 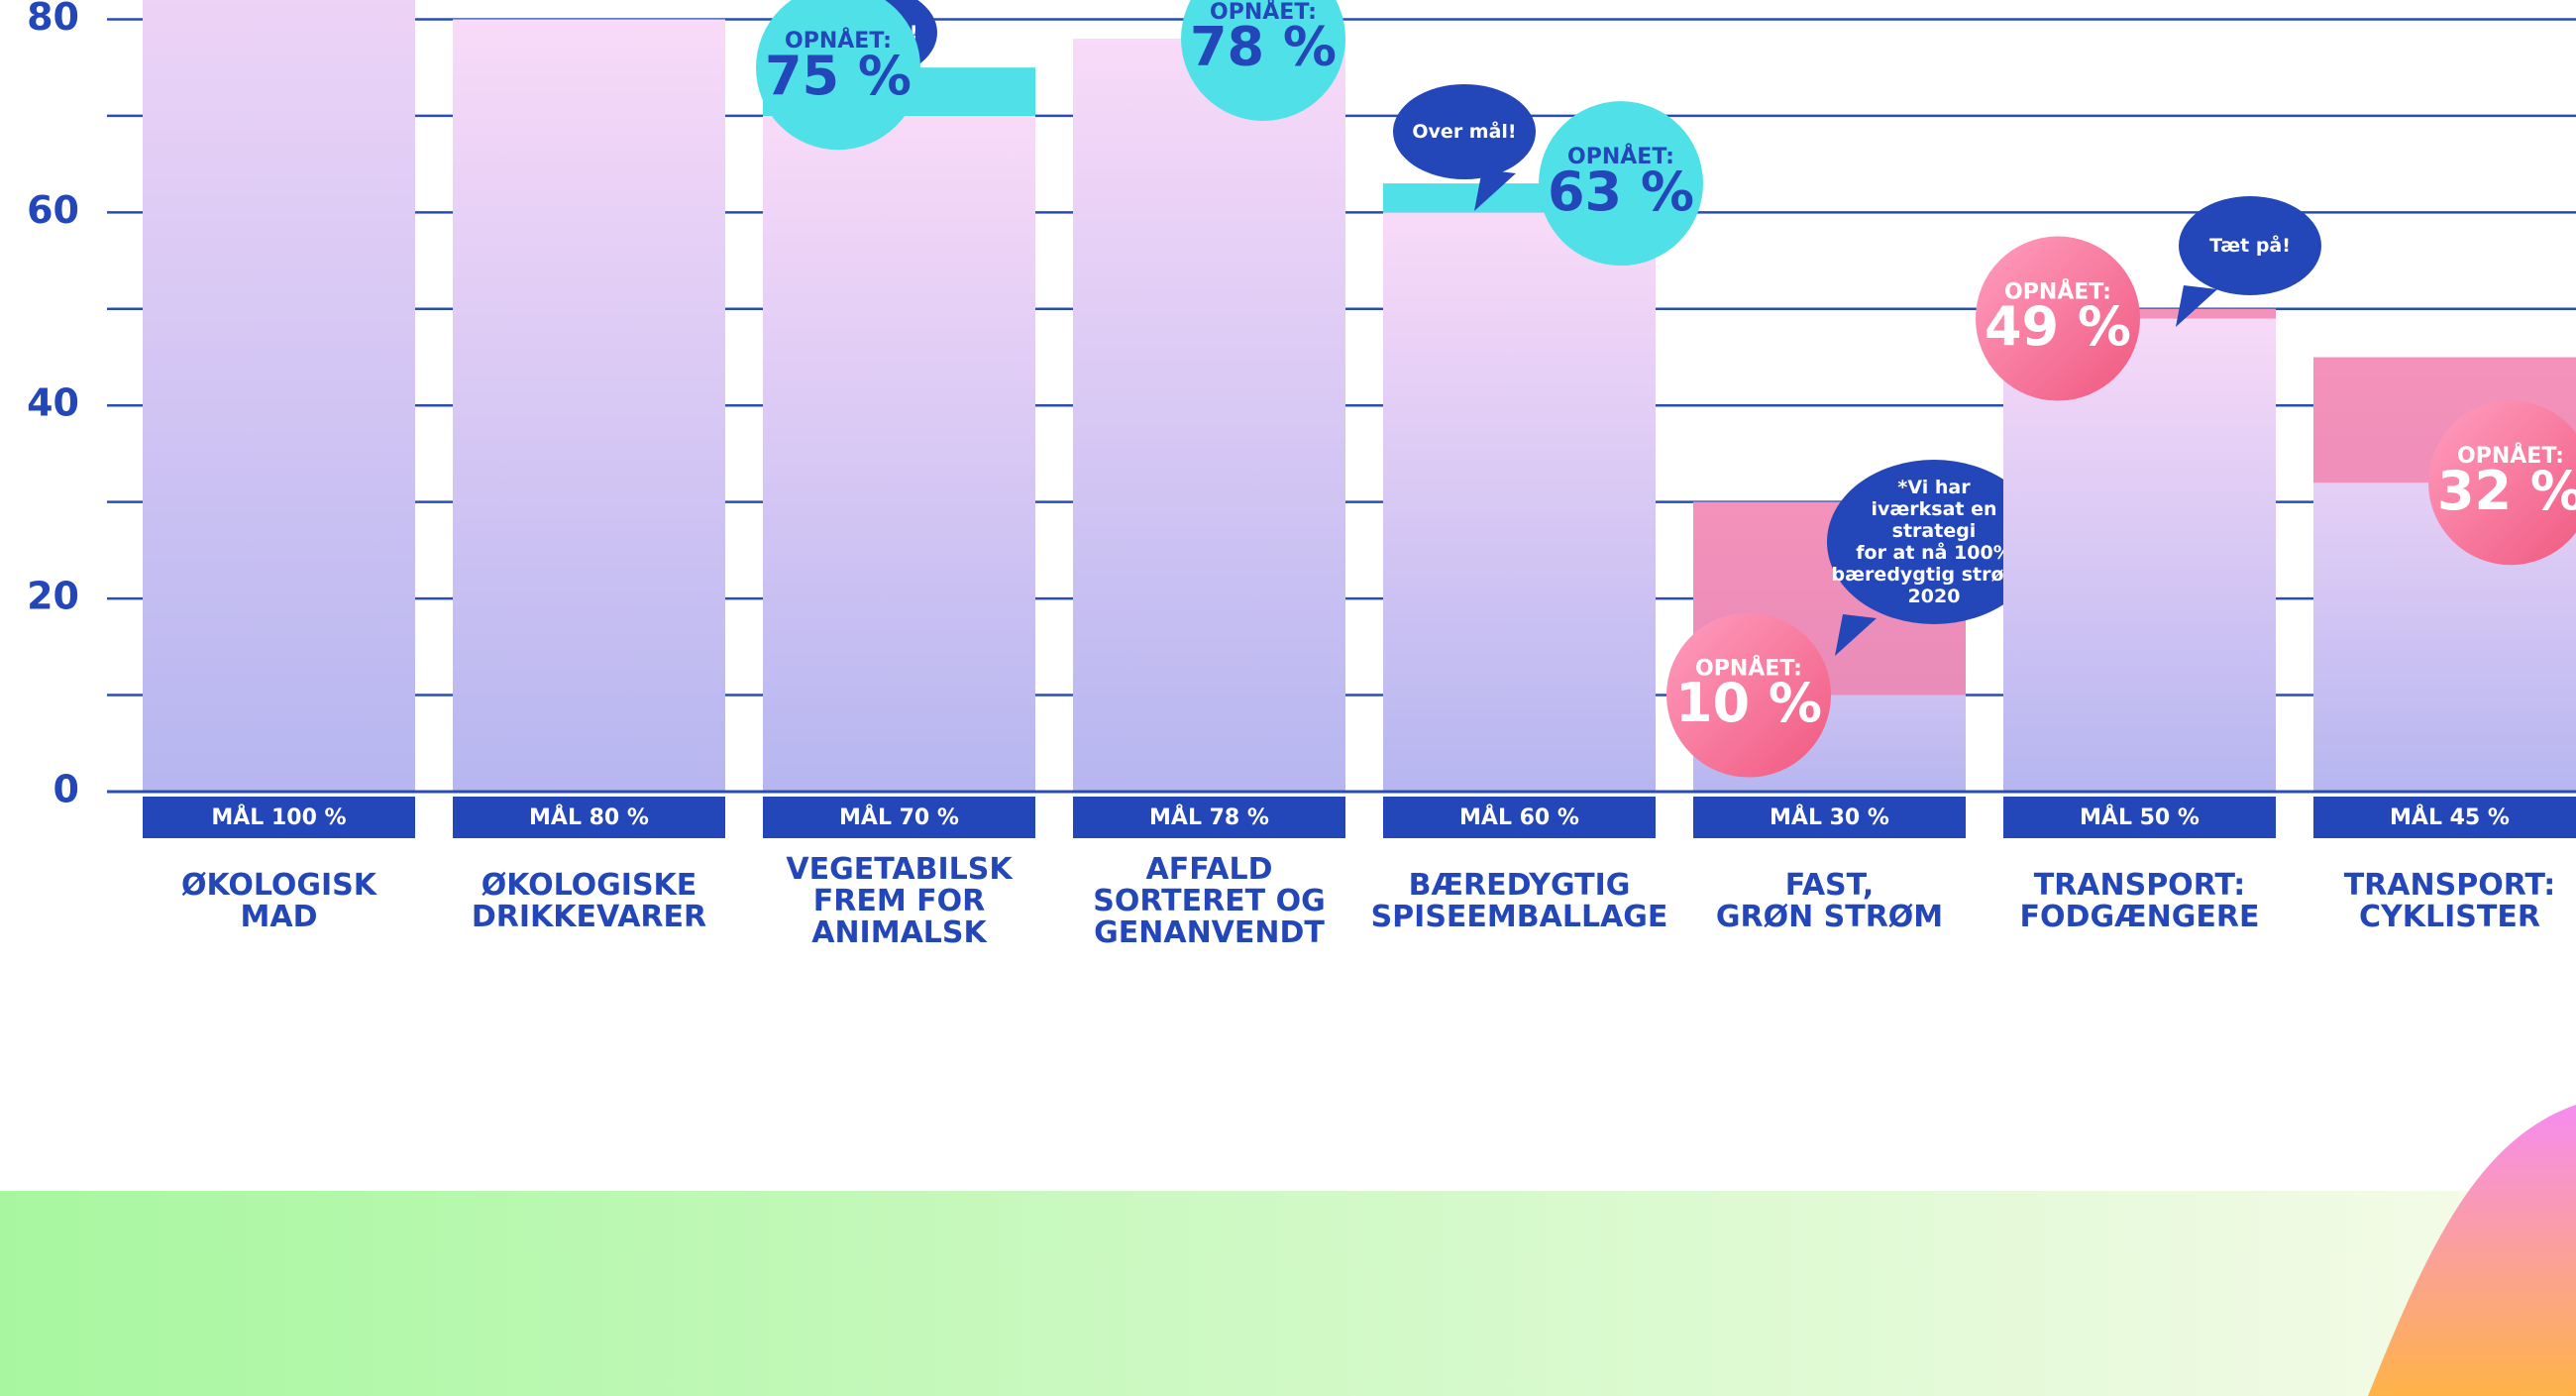 I want to click on annotation-box: Tæt på!, so click(x=2250, y=246).